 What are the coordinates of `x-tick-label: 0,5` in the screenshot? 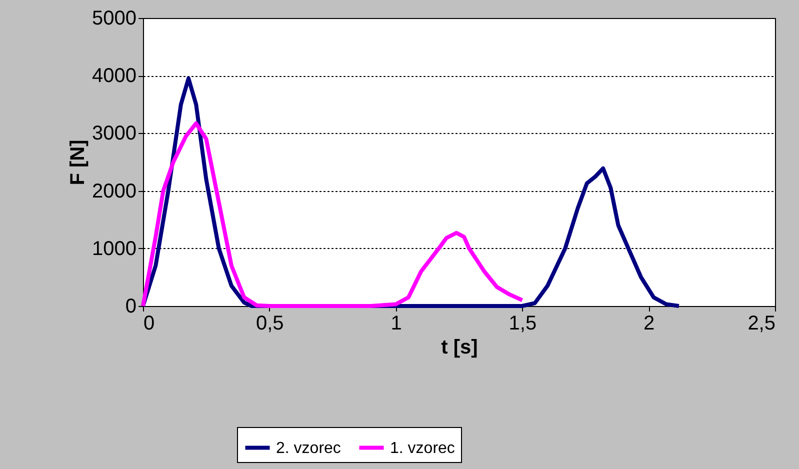 It's located at (270, 323).